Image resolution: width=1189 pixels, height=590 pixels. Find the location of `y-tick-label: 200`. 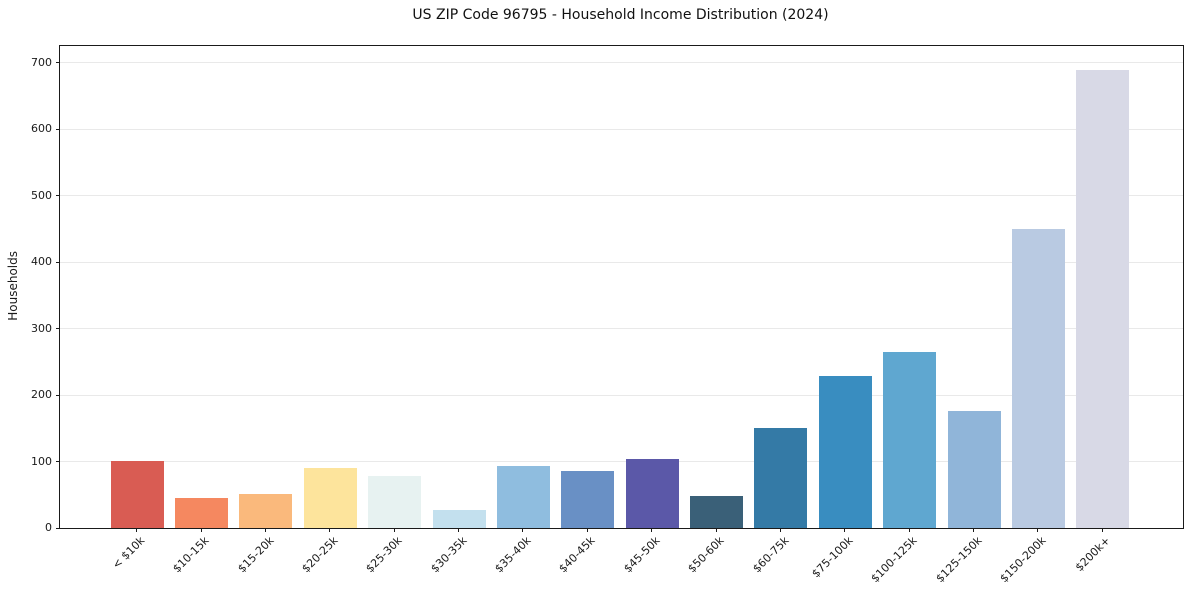

y-tick-label: 200 is located at coordinates (41, 394).